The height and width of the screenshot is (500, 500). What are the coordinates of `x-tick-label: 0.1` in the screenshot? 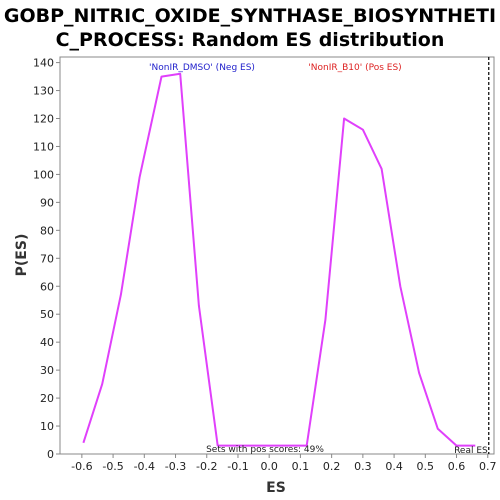 It's located at (301, 466).